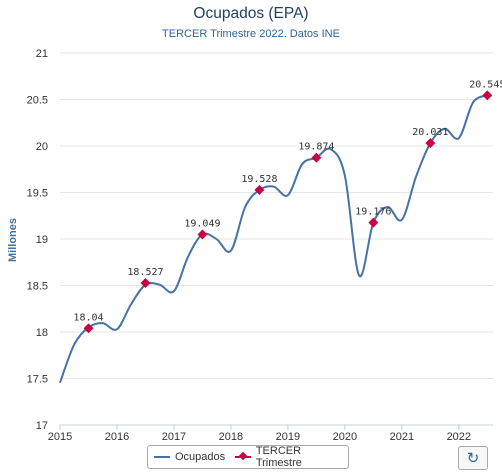 Image resolution: width=502 pixels, height=476 pixels. I want to click on x-tick-label: 2016, so click(117, 437).